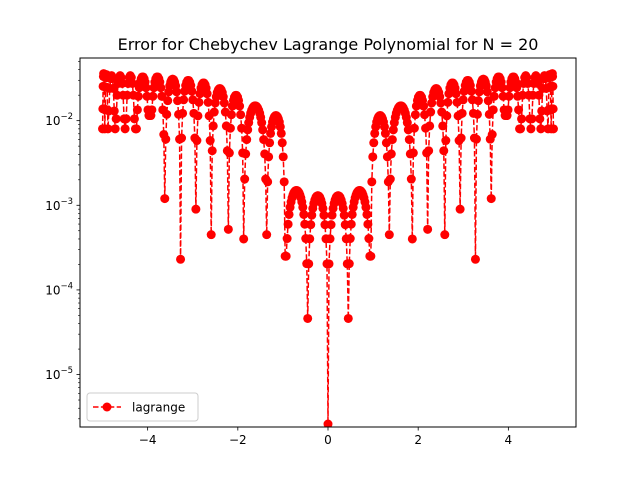 Image resolution: width=640 pixels, height=480 pixels. I want to click on x-tick-label: −2, so click(238, 440).